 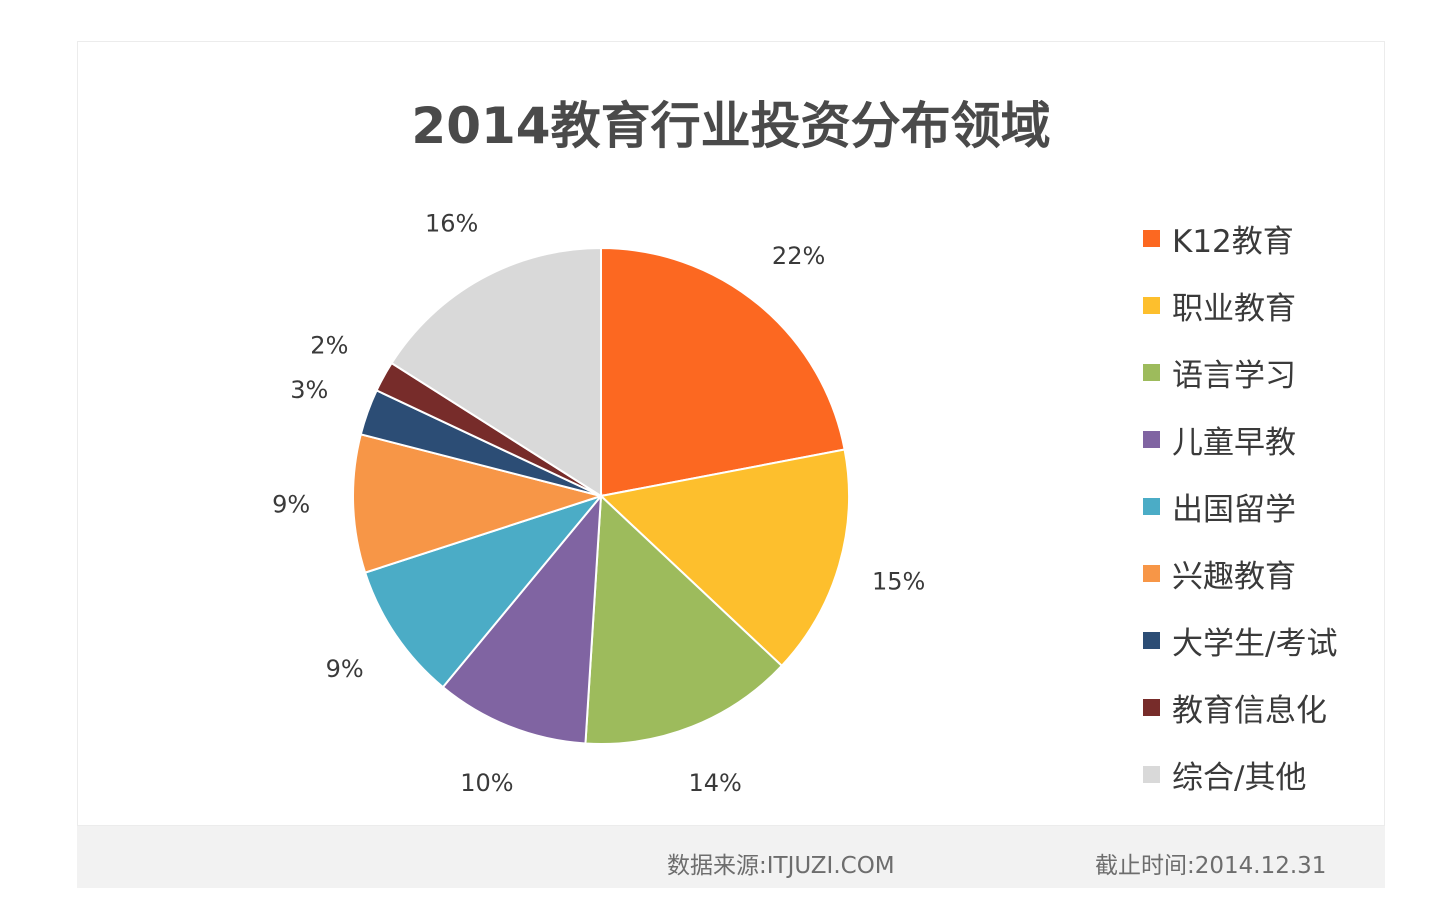 What do you see at coordinates (714, 783) in the screenshot?
I see `slice-value-label: 14%` at bounding box center [714, 783].